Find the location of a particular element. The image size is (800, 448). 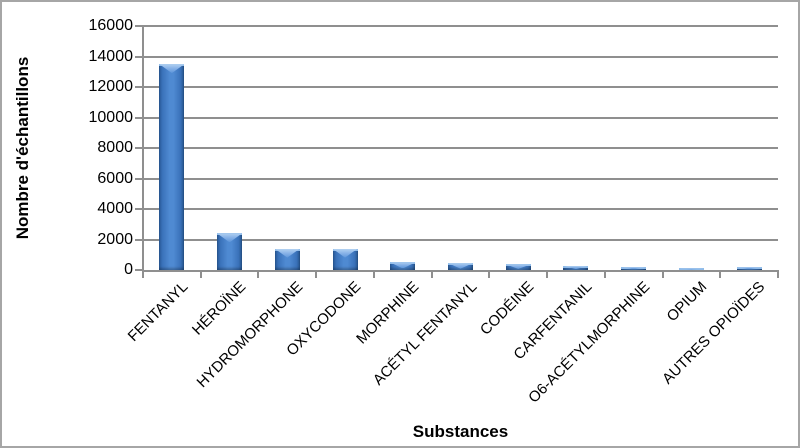

bar-codeine is located at coordinates (518, 267).